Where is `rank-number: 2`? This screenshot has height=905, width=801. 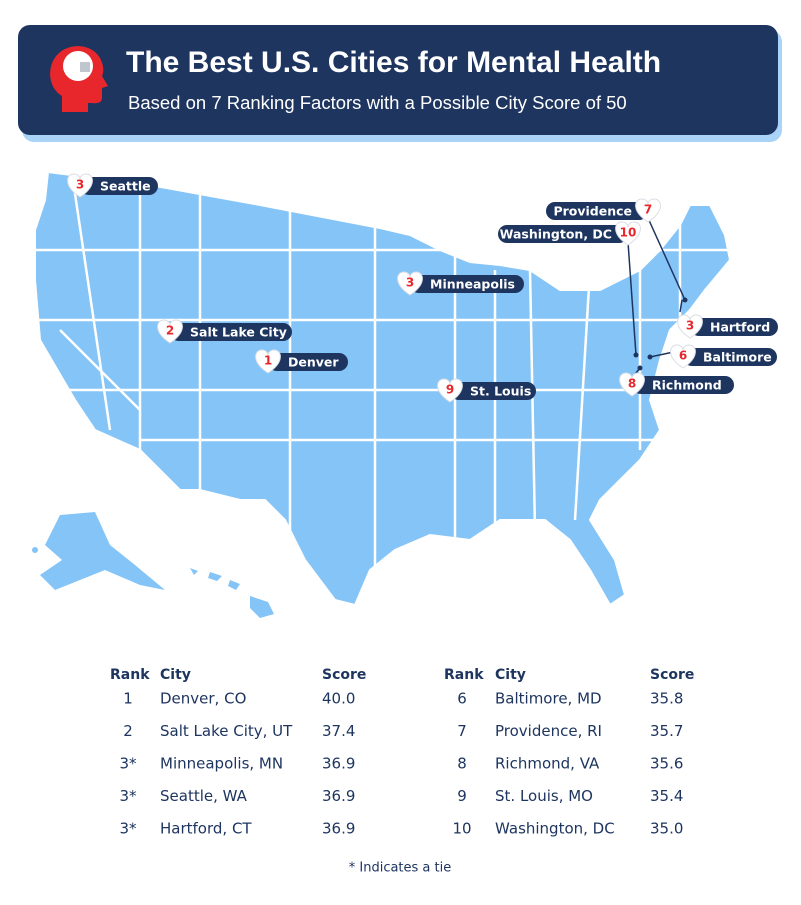 rank-number: 2 is located at coordinates (170, 331).